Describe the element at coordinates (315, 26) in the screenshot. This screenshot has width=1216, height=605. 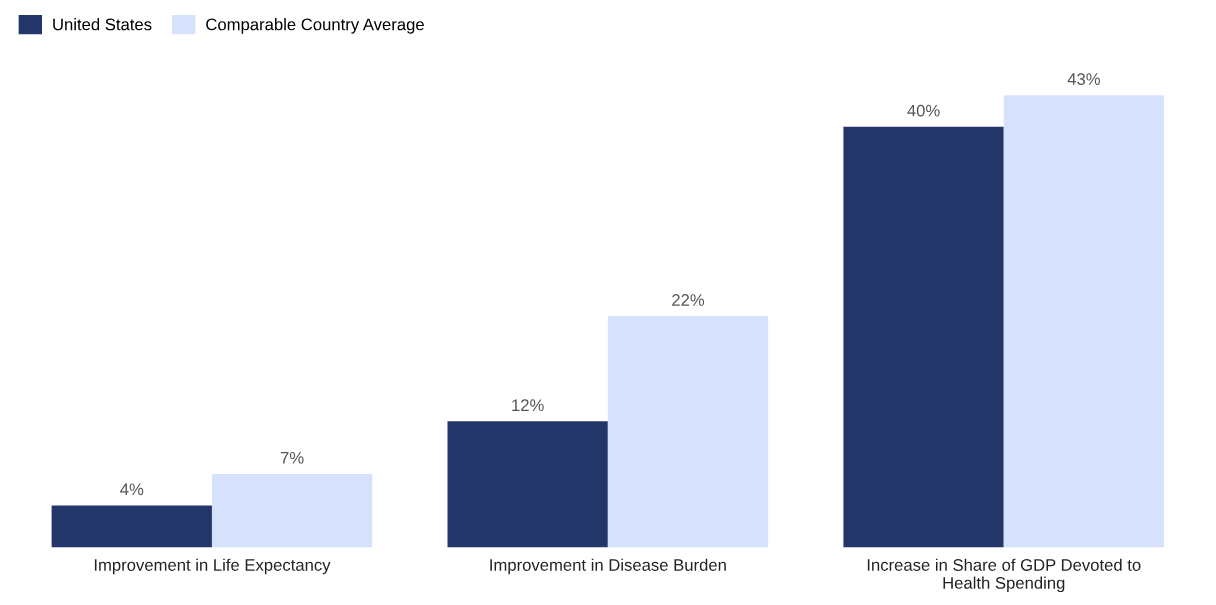
I see `legend-label: Comparable Country Average` at that location.